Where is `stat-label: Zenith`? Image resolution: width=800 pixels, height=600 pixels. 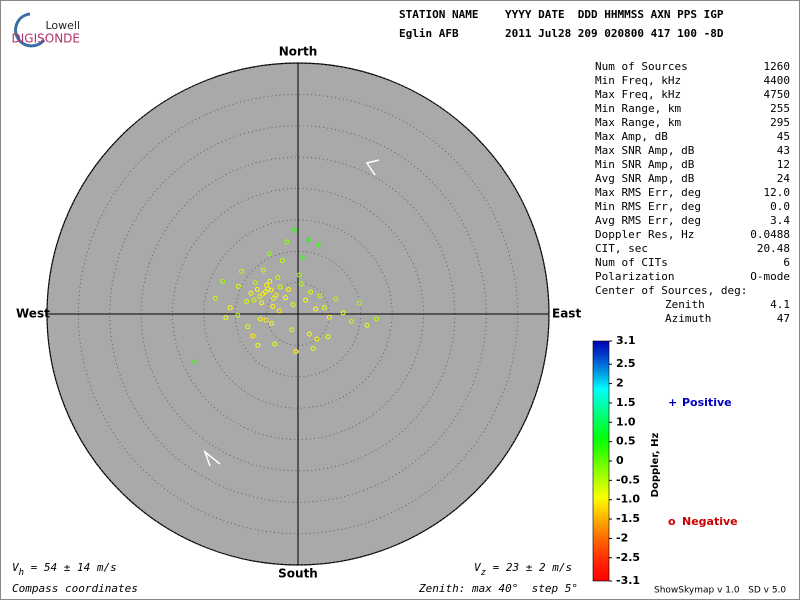
stat-label: Zenith is located at coordinates (685, 304).